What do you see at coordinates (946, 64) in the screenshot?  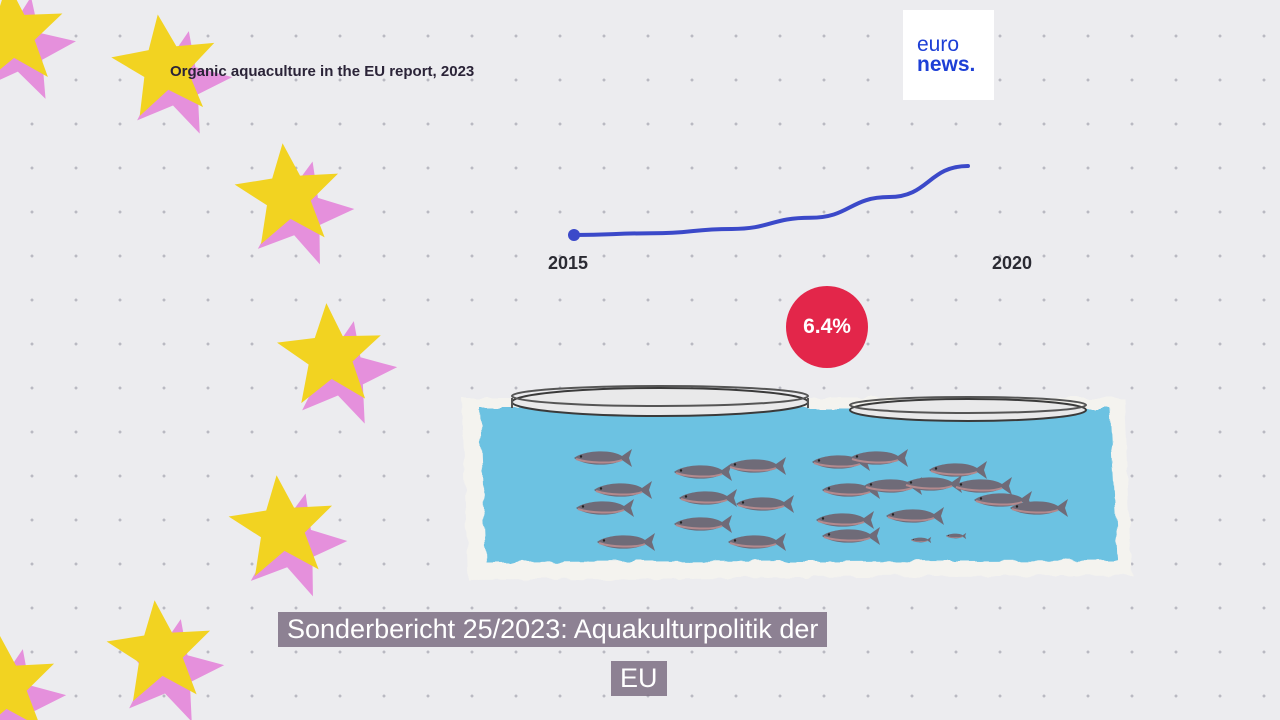 I see `logo-line-2: news.` at bounding box center [946, 64].